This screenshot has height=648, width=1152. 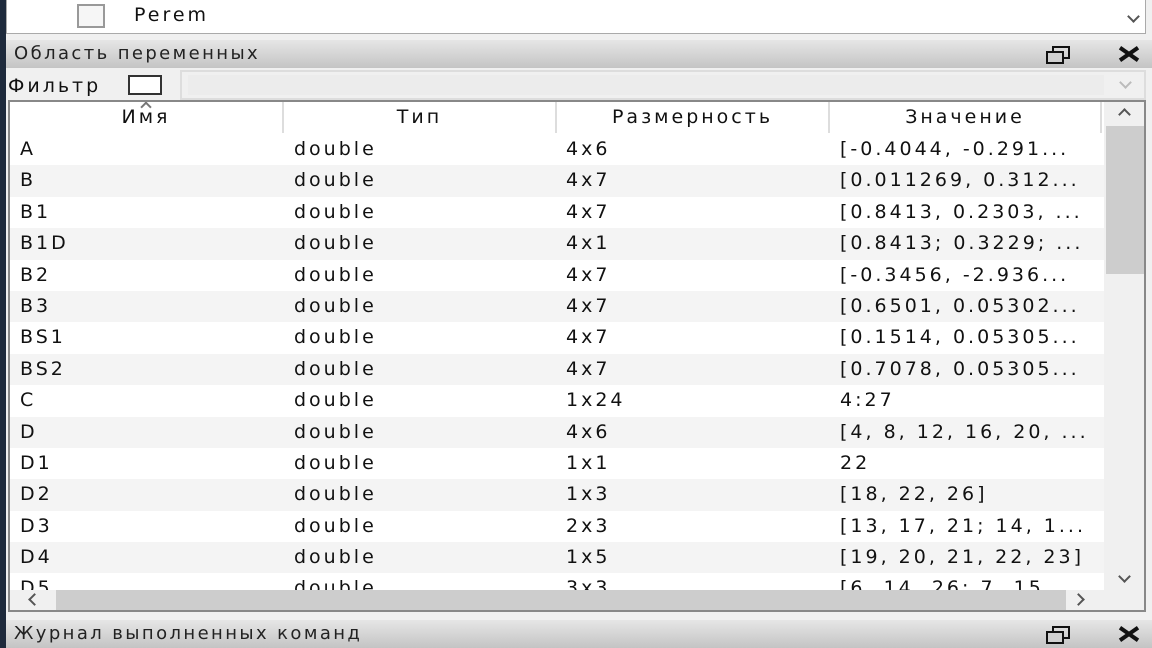 I want to click on history-titlebar: Журнал выполненных команд, so click(x=579, y=634).